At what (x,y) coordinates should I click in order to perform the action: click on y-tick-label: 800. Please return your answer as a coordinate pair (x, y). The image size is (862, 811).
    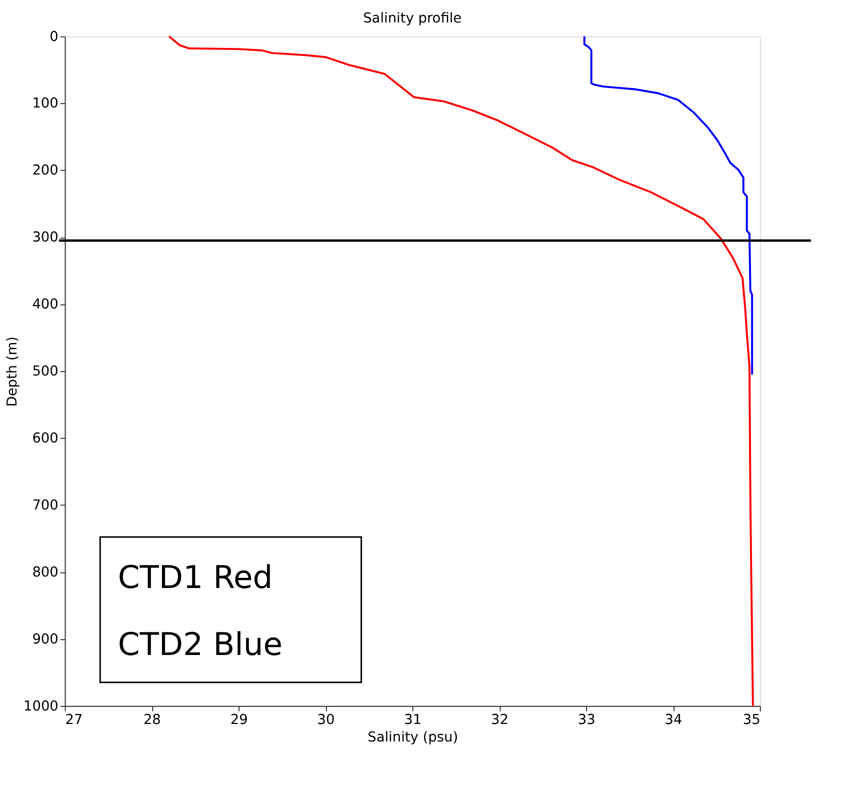
    Looking at the image, I should click on (45, 572).